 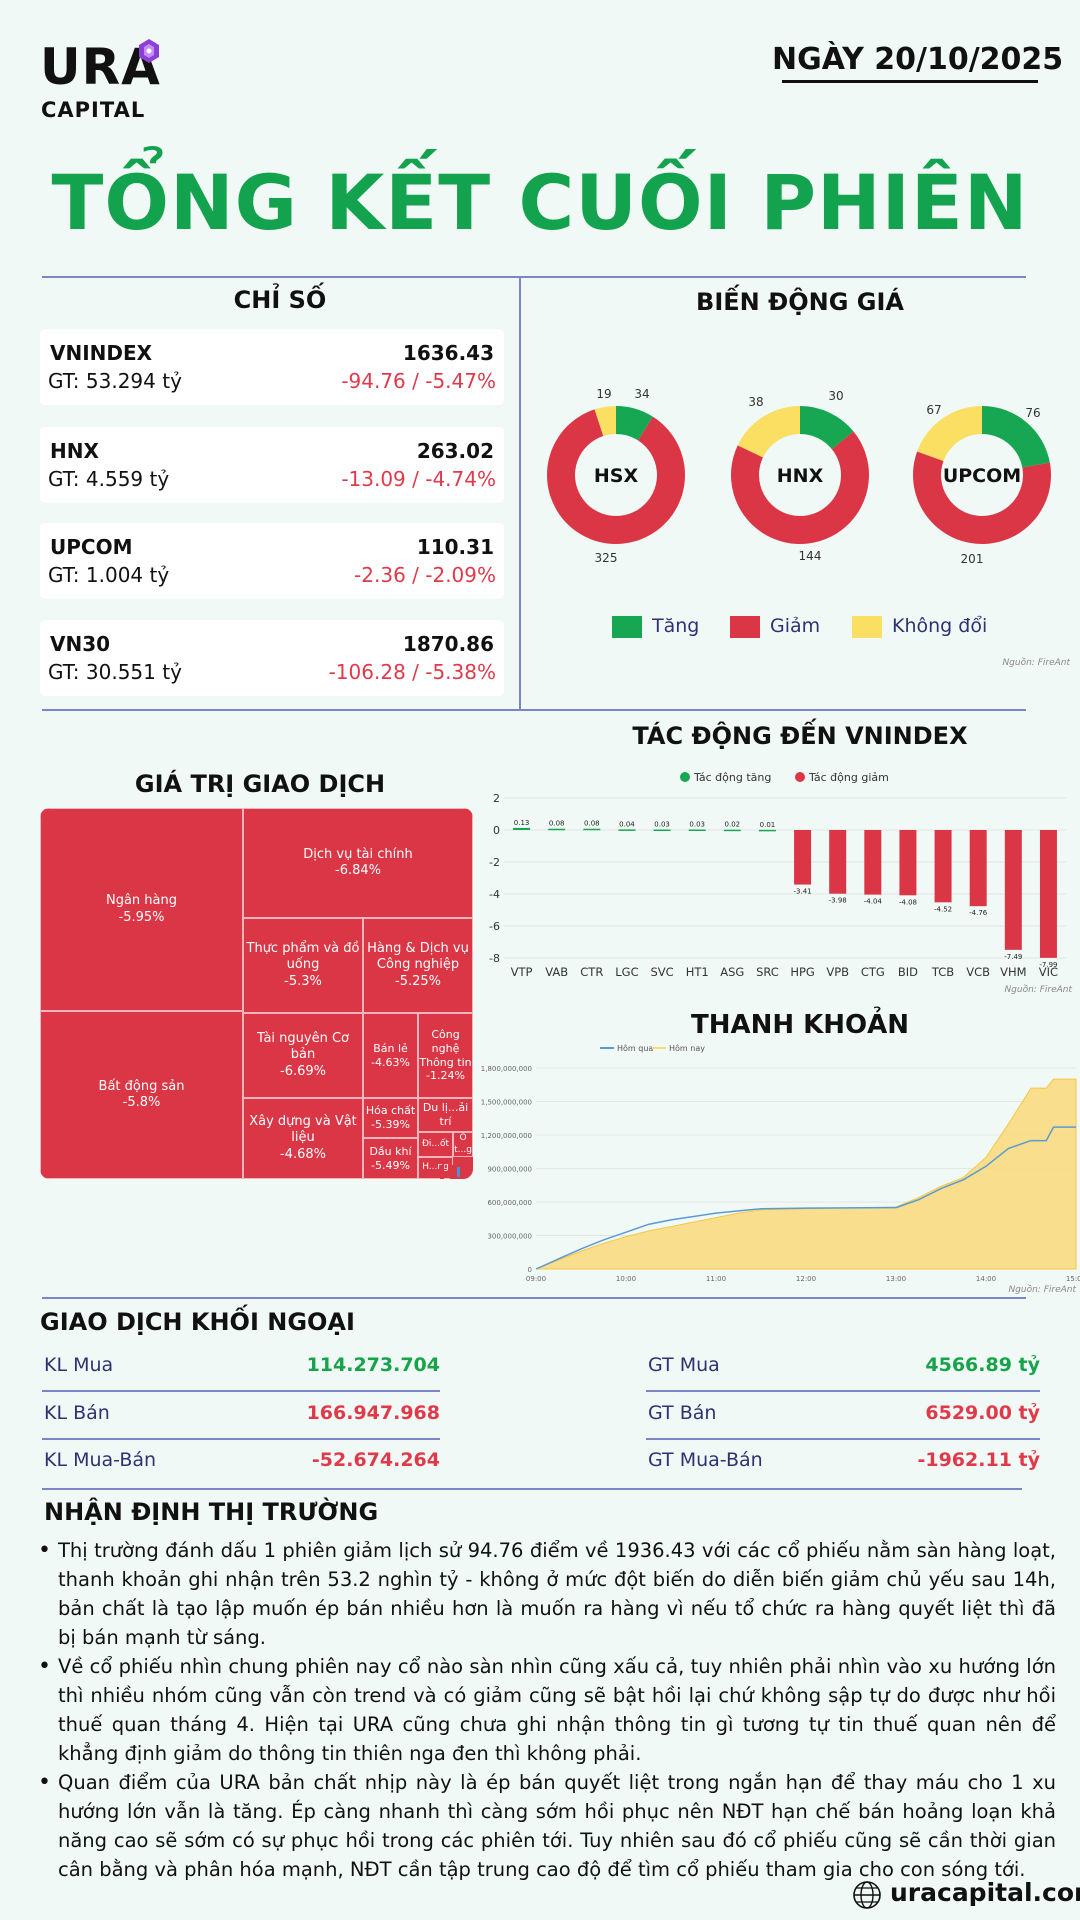 What do you see at coordinates (745, 627) in the screenshot?
I see `legend-swatch-down` at bounding box center [745, 627].